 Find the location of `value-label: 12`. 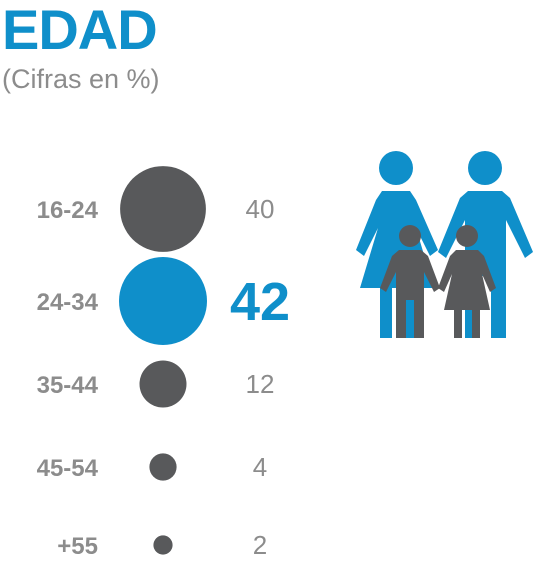

value-label: 12 is located at coordinates (260, 384).